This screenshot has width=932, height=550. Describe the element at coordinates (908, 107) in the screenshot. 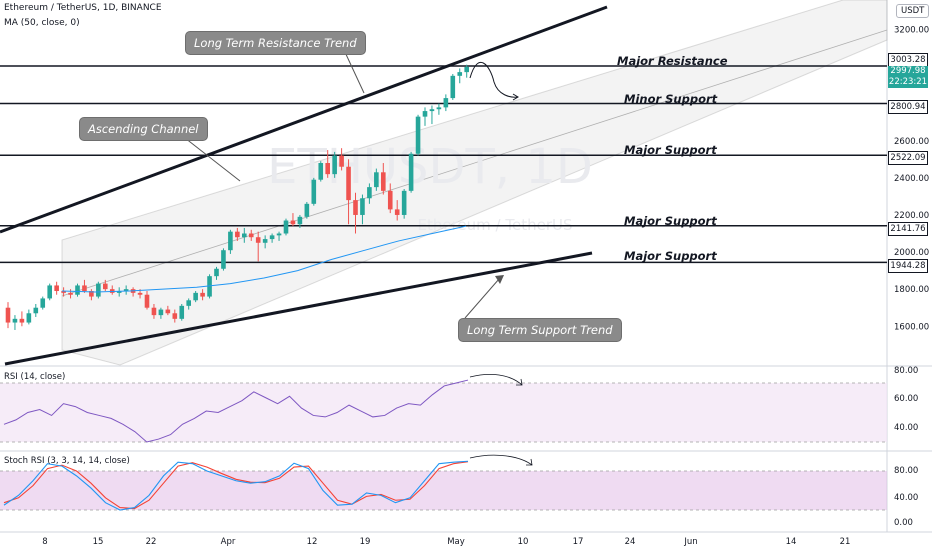

I see `level-tag-2800: 2800.94` at that location.